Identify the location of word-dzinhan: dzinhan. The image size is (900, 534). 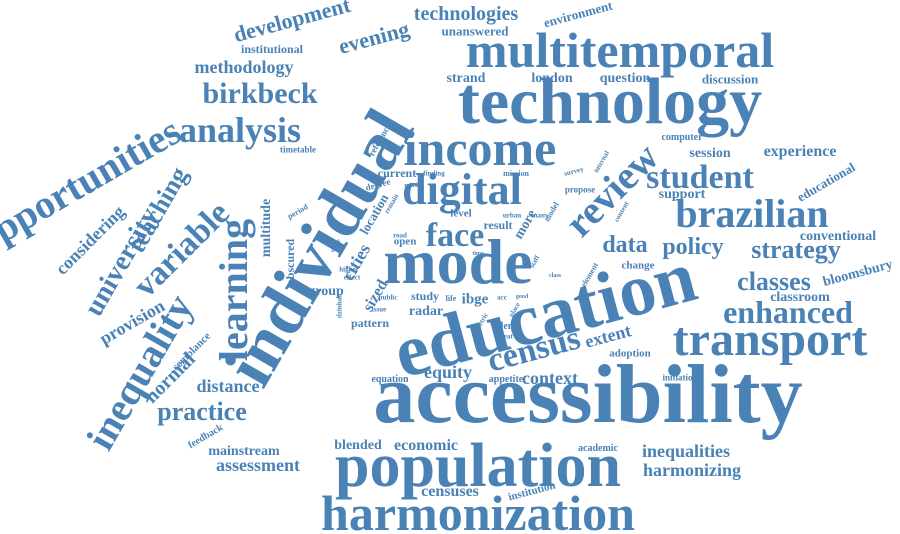
(340, 306).